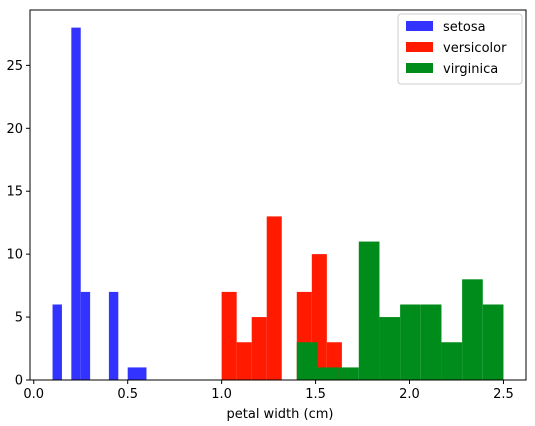  What do you see at coordinates (14, 192) in the screenshot?
I see `y-tick-label: 15` at bounding box center [14, 192].